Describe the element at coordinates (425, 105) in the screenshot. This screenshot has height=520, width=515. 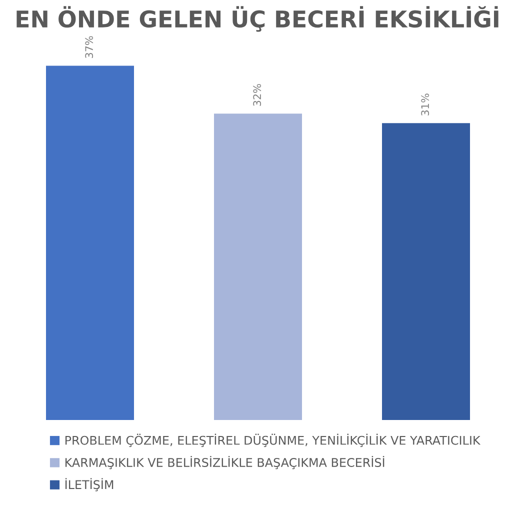
I see `data-label: 31%` at that location.